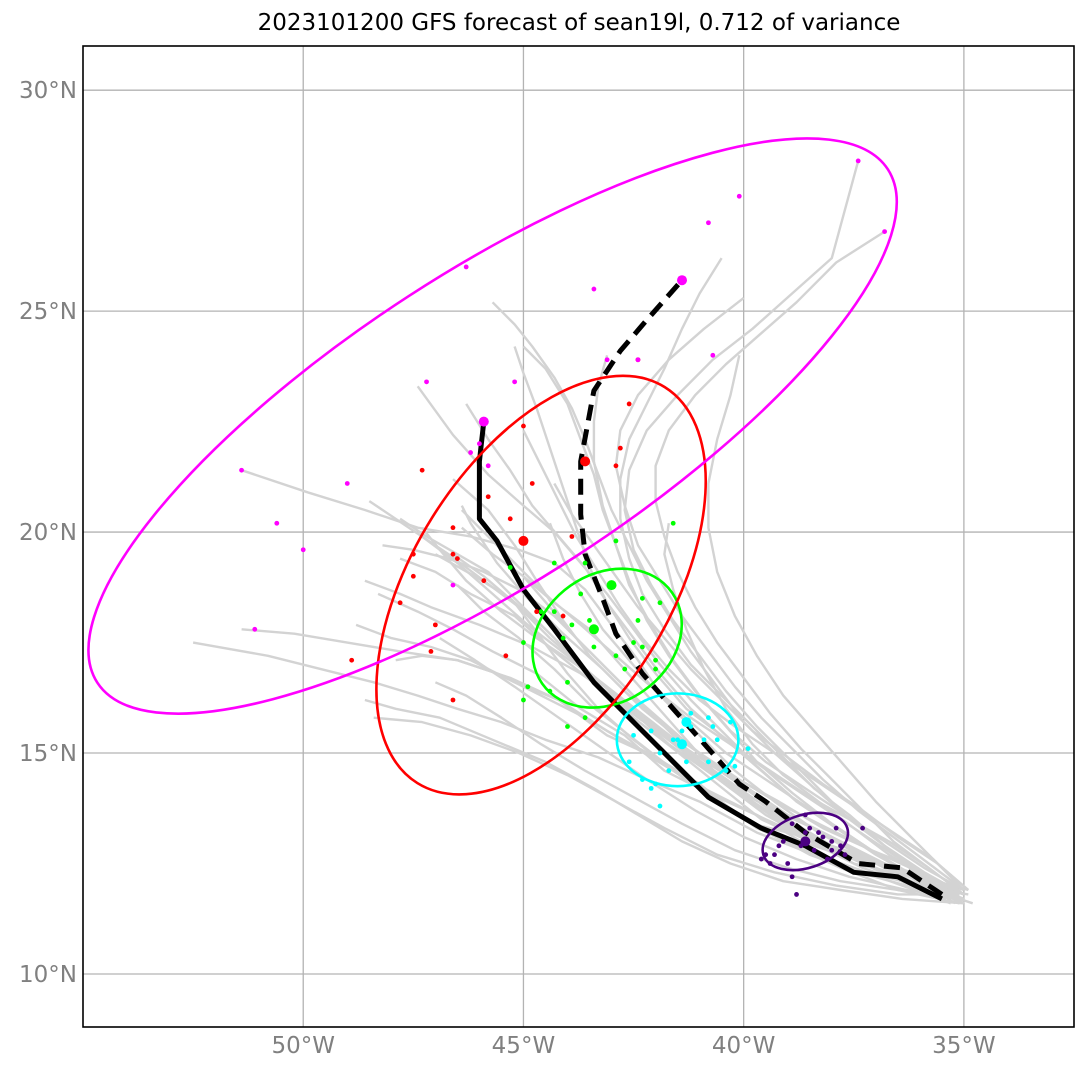 The image size is (1088, 1072). Describe the element at coordinates (48, 533) in the screenshot. I see `y-tick-label-2: 20°N` at that location.